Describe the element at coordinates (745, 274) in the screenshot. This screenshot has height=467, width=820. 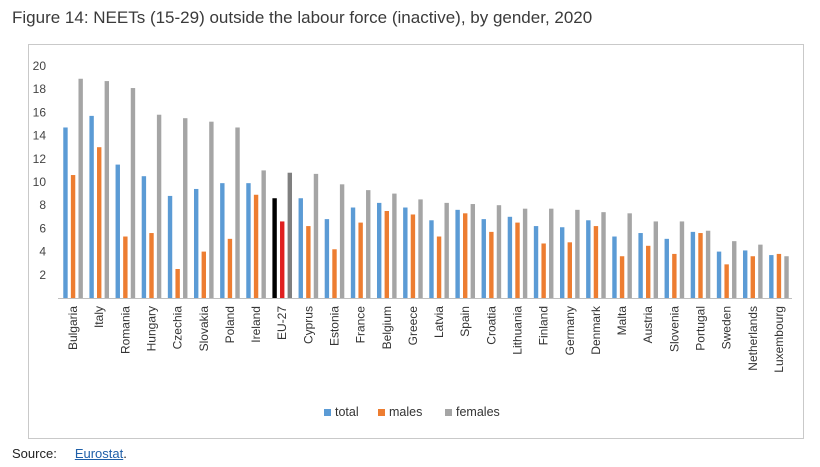
I see `bar-total-netherlands` at that location.